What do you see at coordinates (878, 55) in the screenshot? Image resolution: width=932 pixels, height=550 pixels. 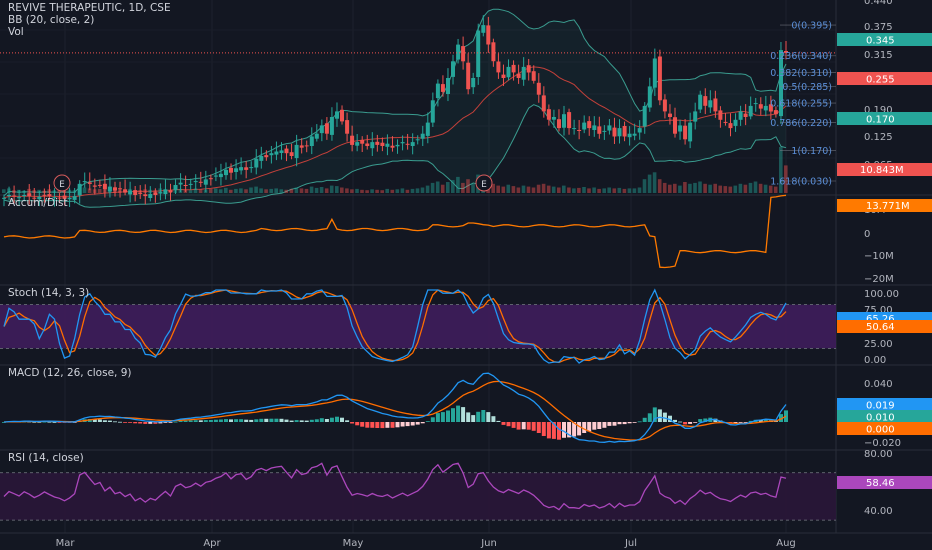 I see `price-tick-label: 0.315` at bounding box center [878, 55].